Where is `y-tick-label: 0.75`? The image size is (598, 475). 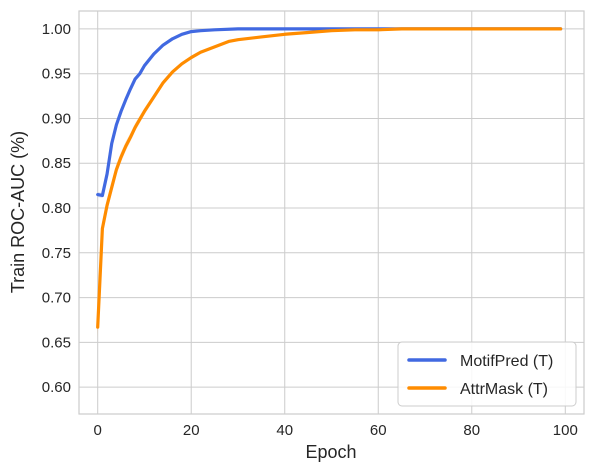 y-tick-label: 0.75 is located at coordinates (56, 253).